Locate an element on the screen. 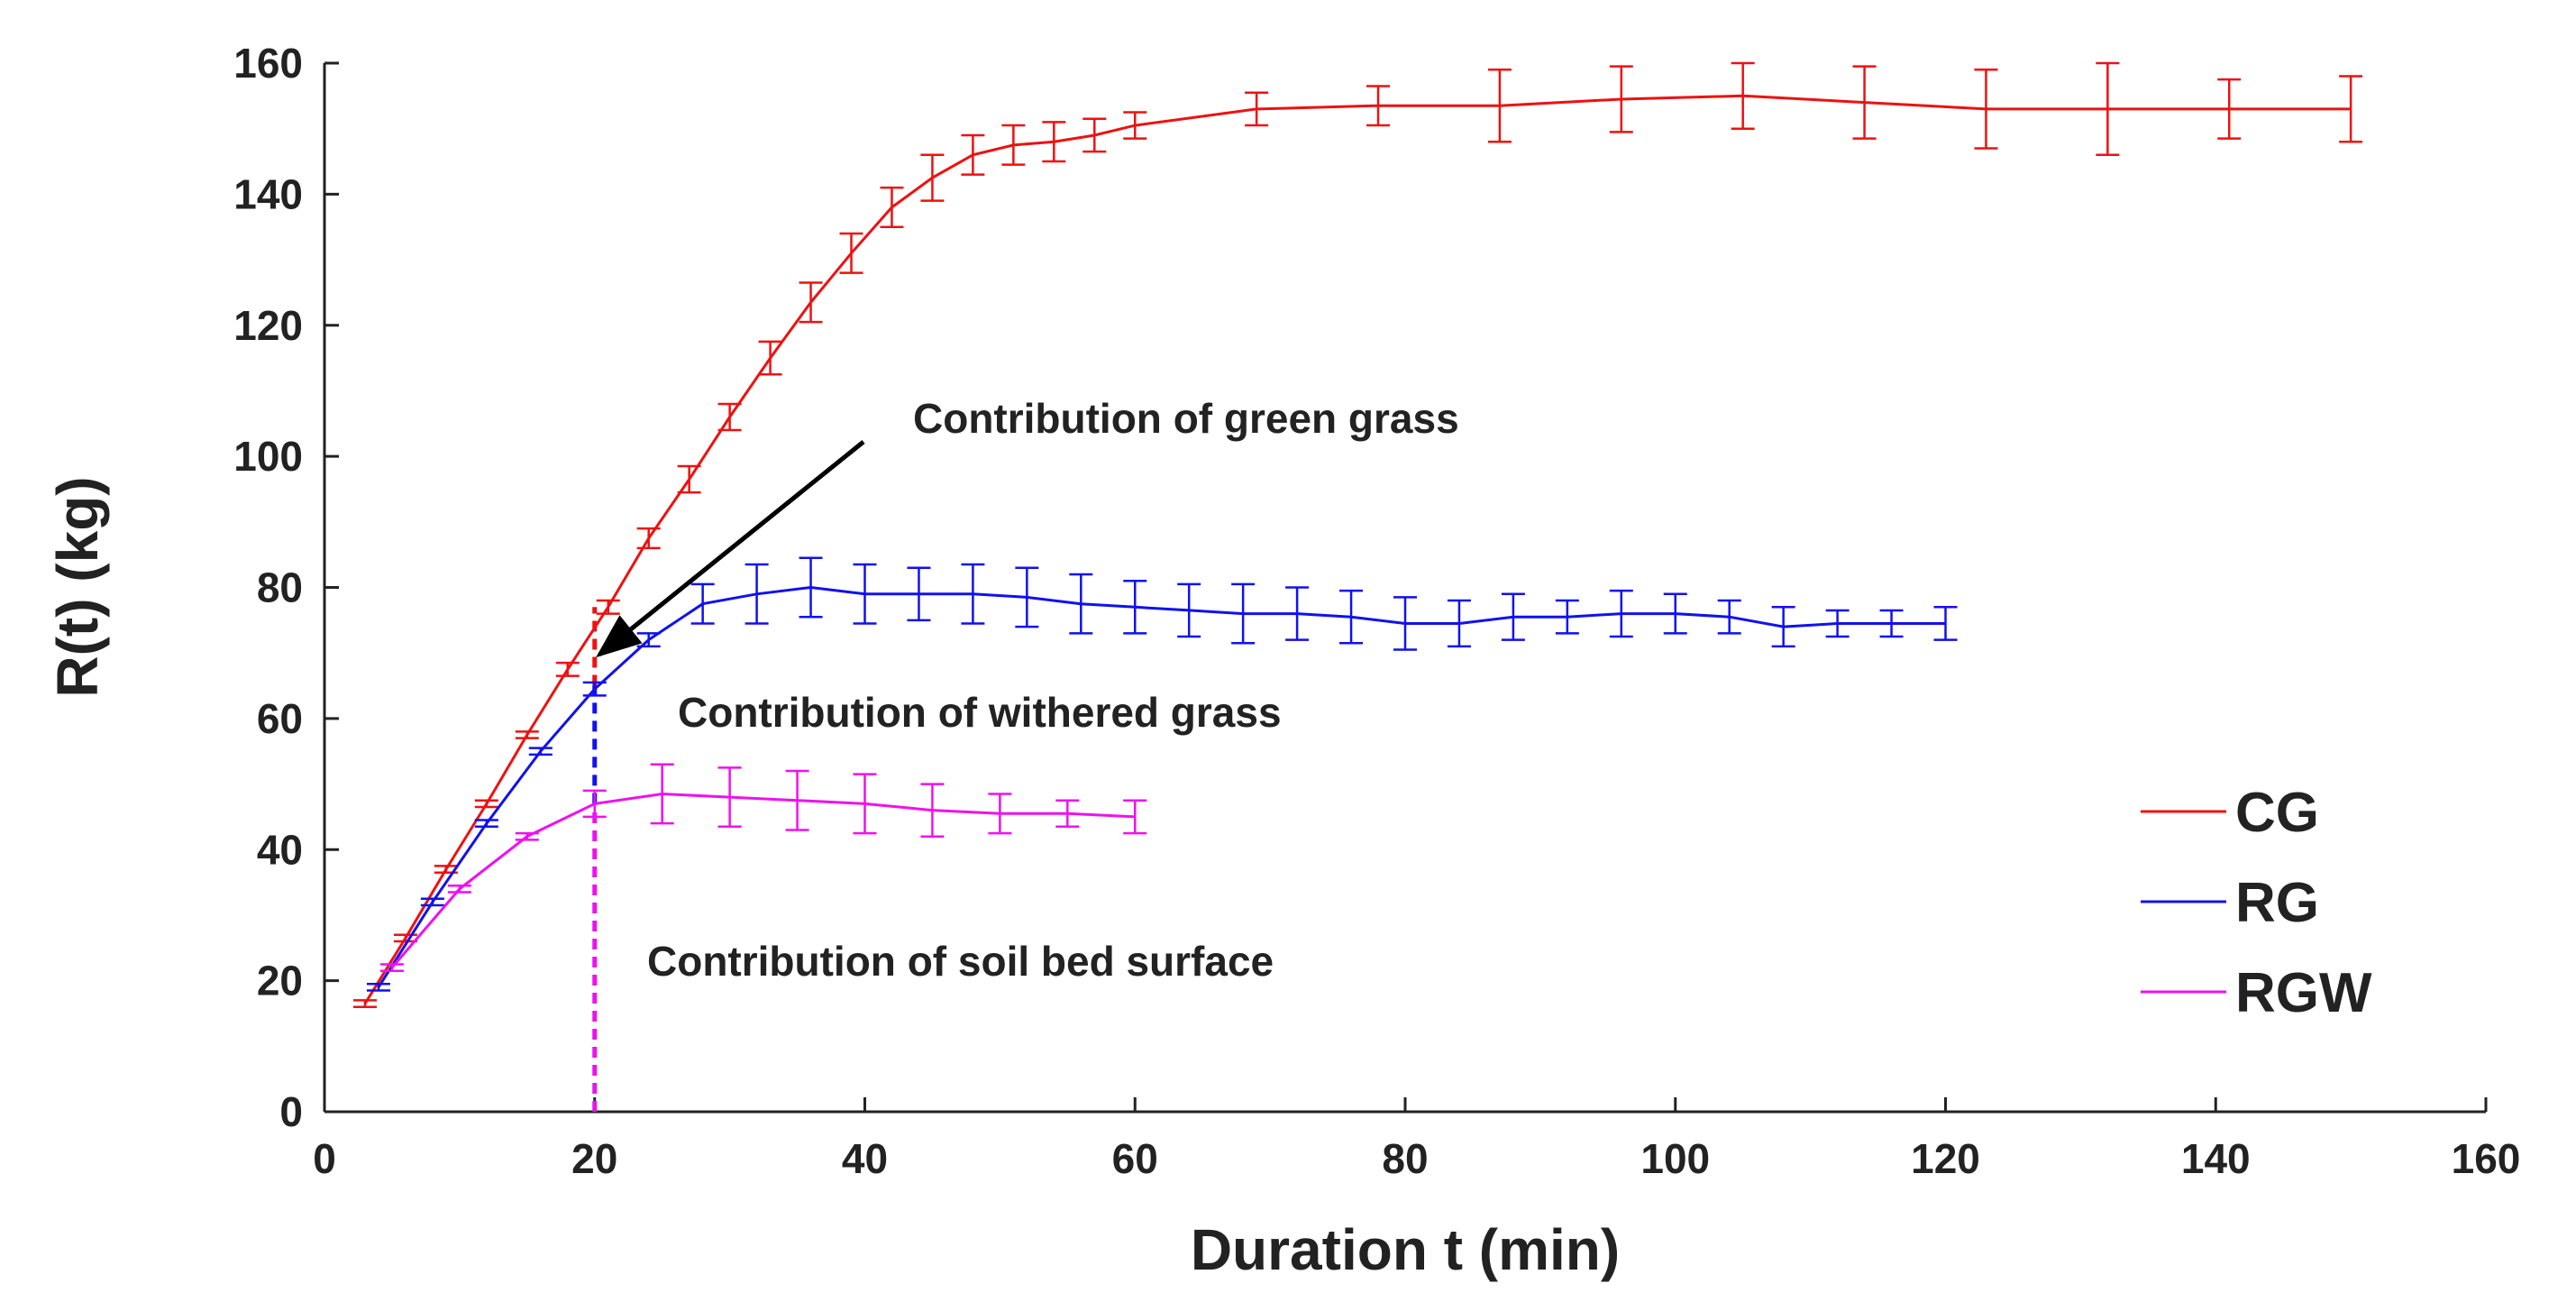 This screenshot has width=2576, height=1302. y-tick-label-100: 100 is located at coordinates (268, 456).